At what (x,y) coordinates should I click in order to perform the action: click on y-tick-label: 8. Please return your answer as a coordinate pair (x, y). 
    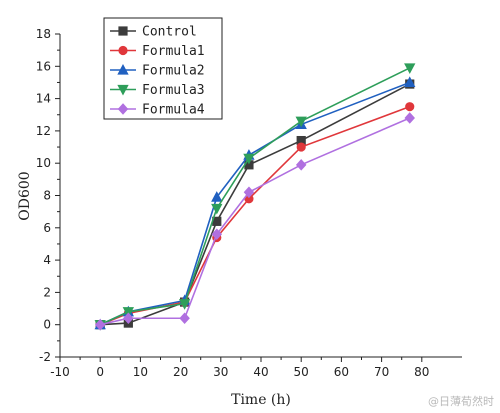
    Looking at the image, I should click on (47, 196).